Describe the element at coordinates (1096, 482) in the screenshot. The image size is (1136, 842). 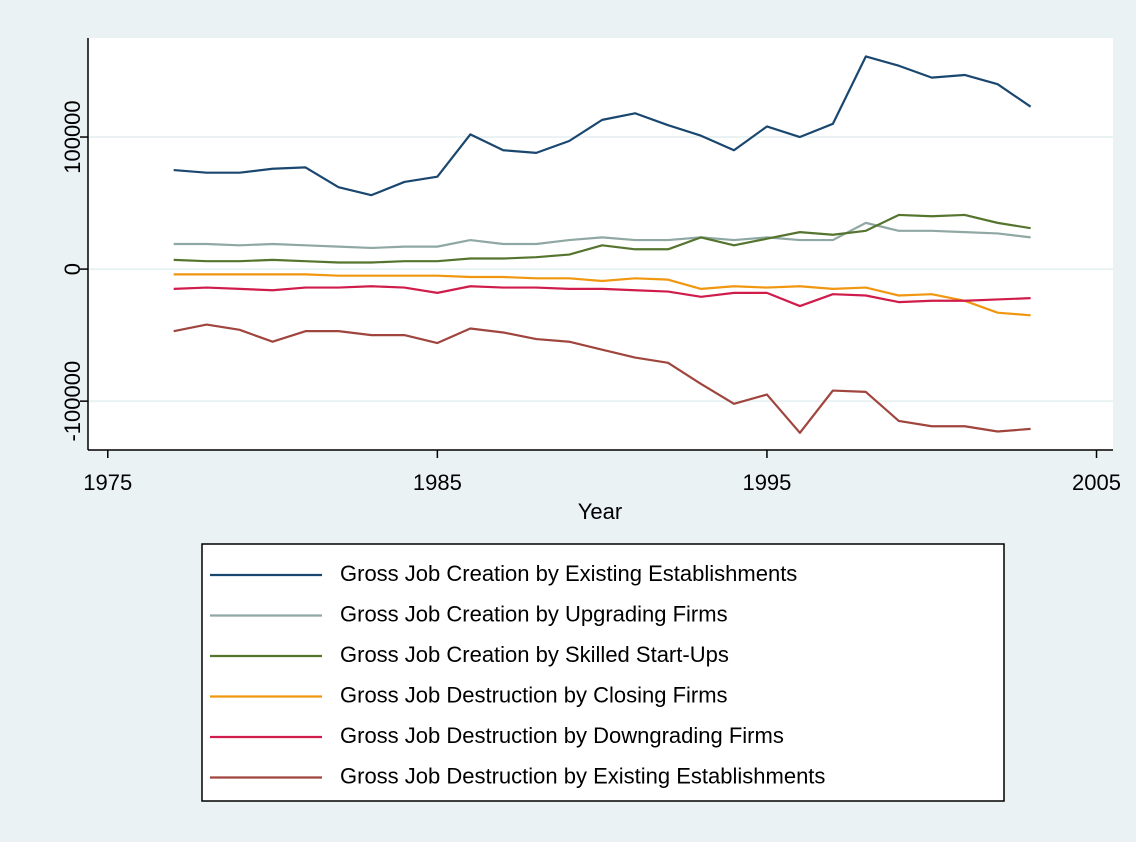
I see `x-tick-label: 2005` at that location.